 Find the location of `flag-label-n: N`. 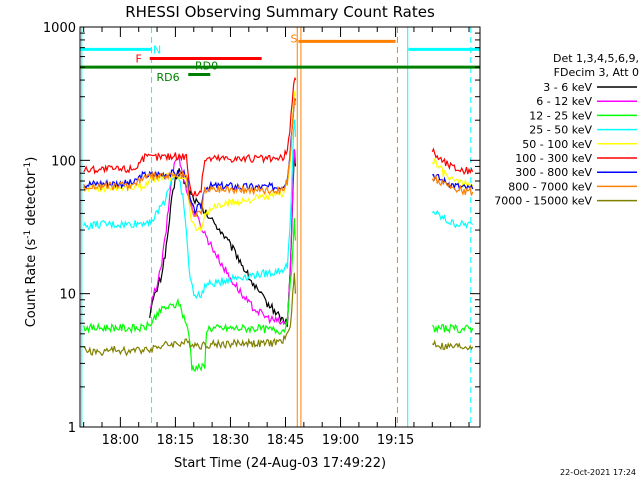

flag-label-n: N is located at coordinates (157, 49).